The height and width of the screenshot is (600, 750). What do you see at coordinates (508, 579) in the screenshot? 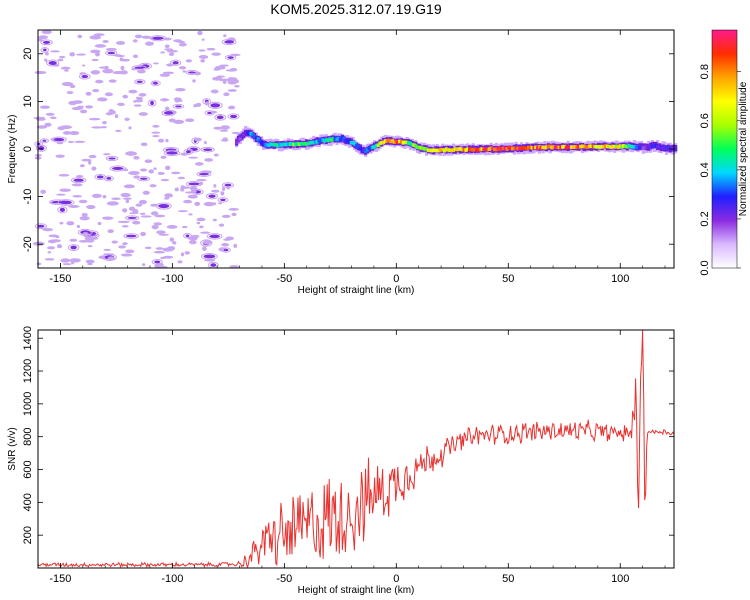
I see `x-tick-label: 50` at bounding box center [508, 579].